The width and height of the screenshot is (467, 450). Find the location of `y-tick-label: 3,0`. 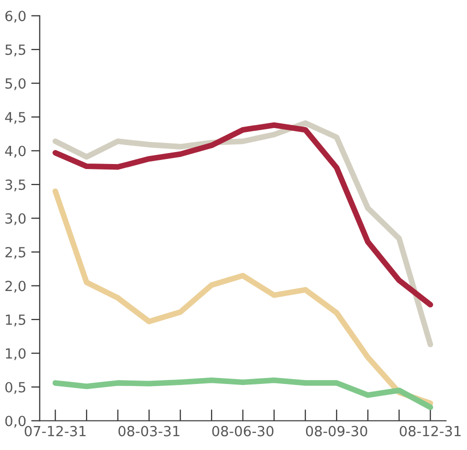

y-tick-label: 3,0 is located at coordinates (15, 219).